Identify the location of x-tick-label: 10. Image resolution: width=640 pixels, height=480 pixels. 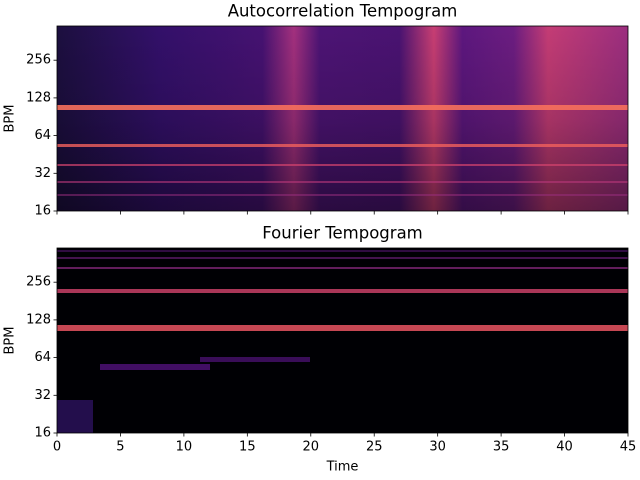
(184, 447).